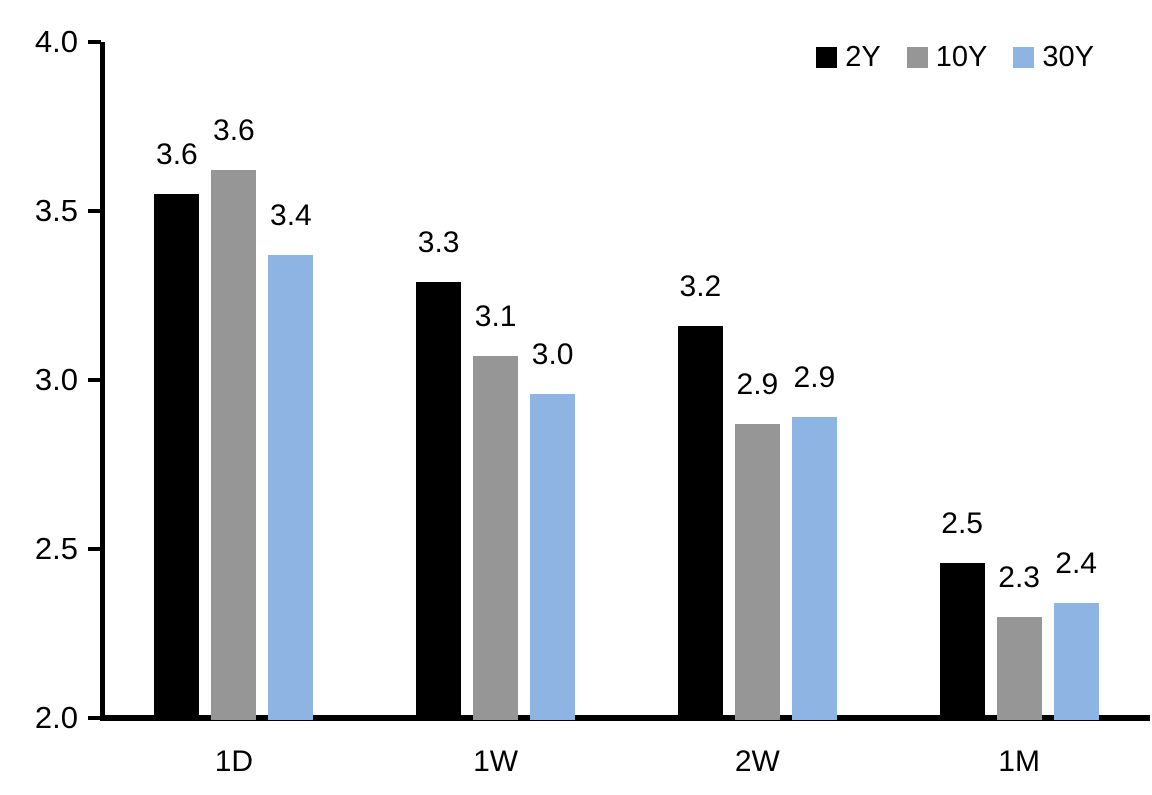 The height and width of the screenshot is (795, 1152). Describe the element at coordinates (700, 522) in the screenshot. I see `bar-2Y-2W` at that location.